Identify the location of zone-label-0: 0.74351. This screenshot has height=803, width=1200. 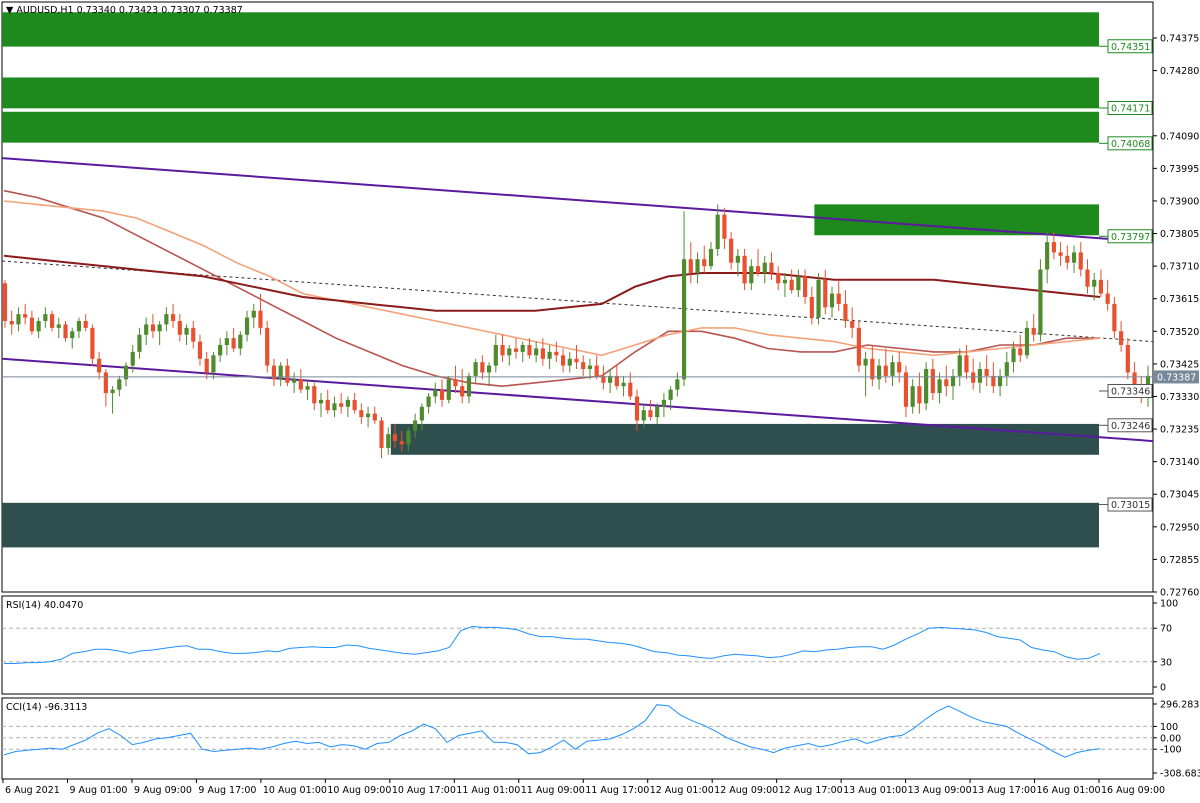
(1130, 47).